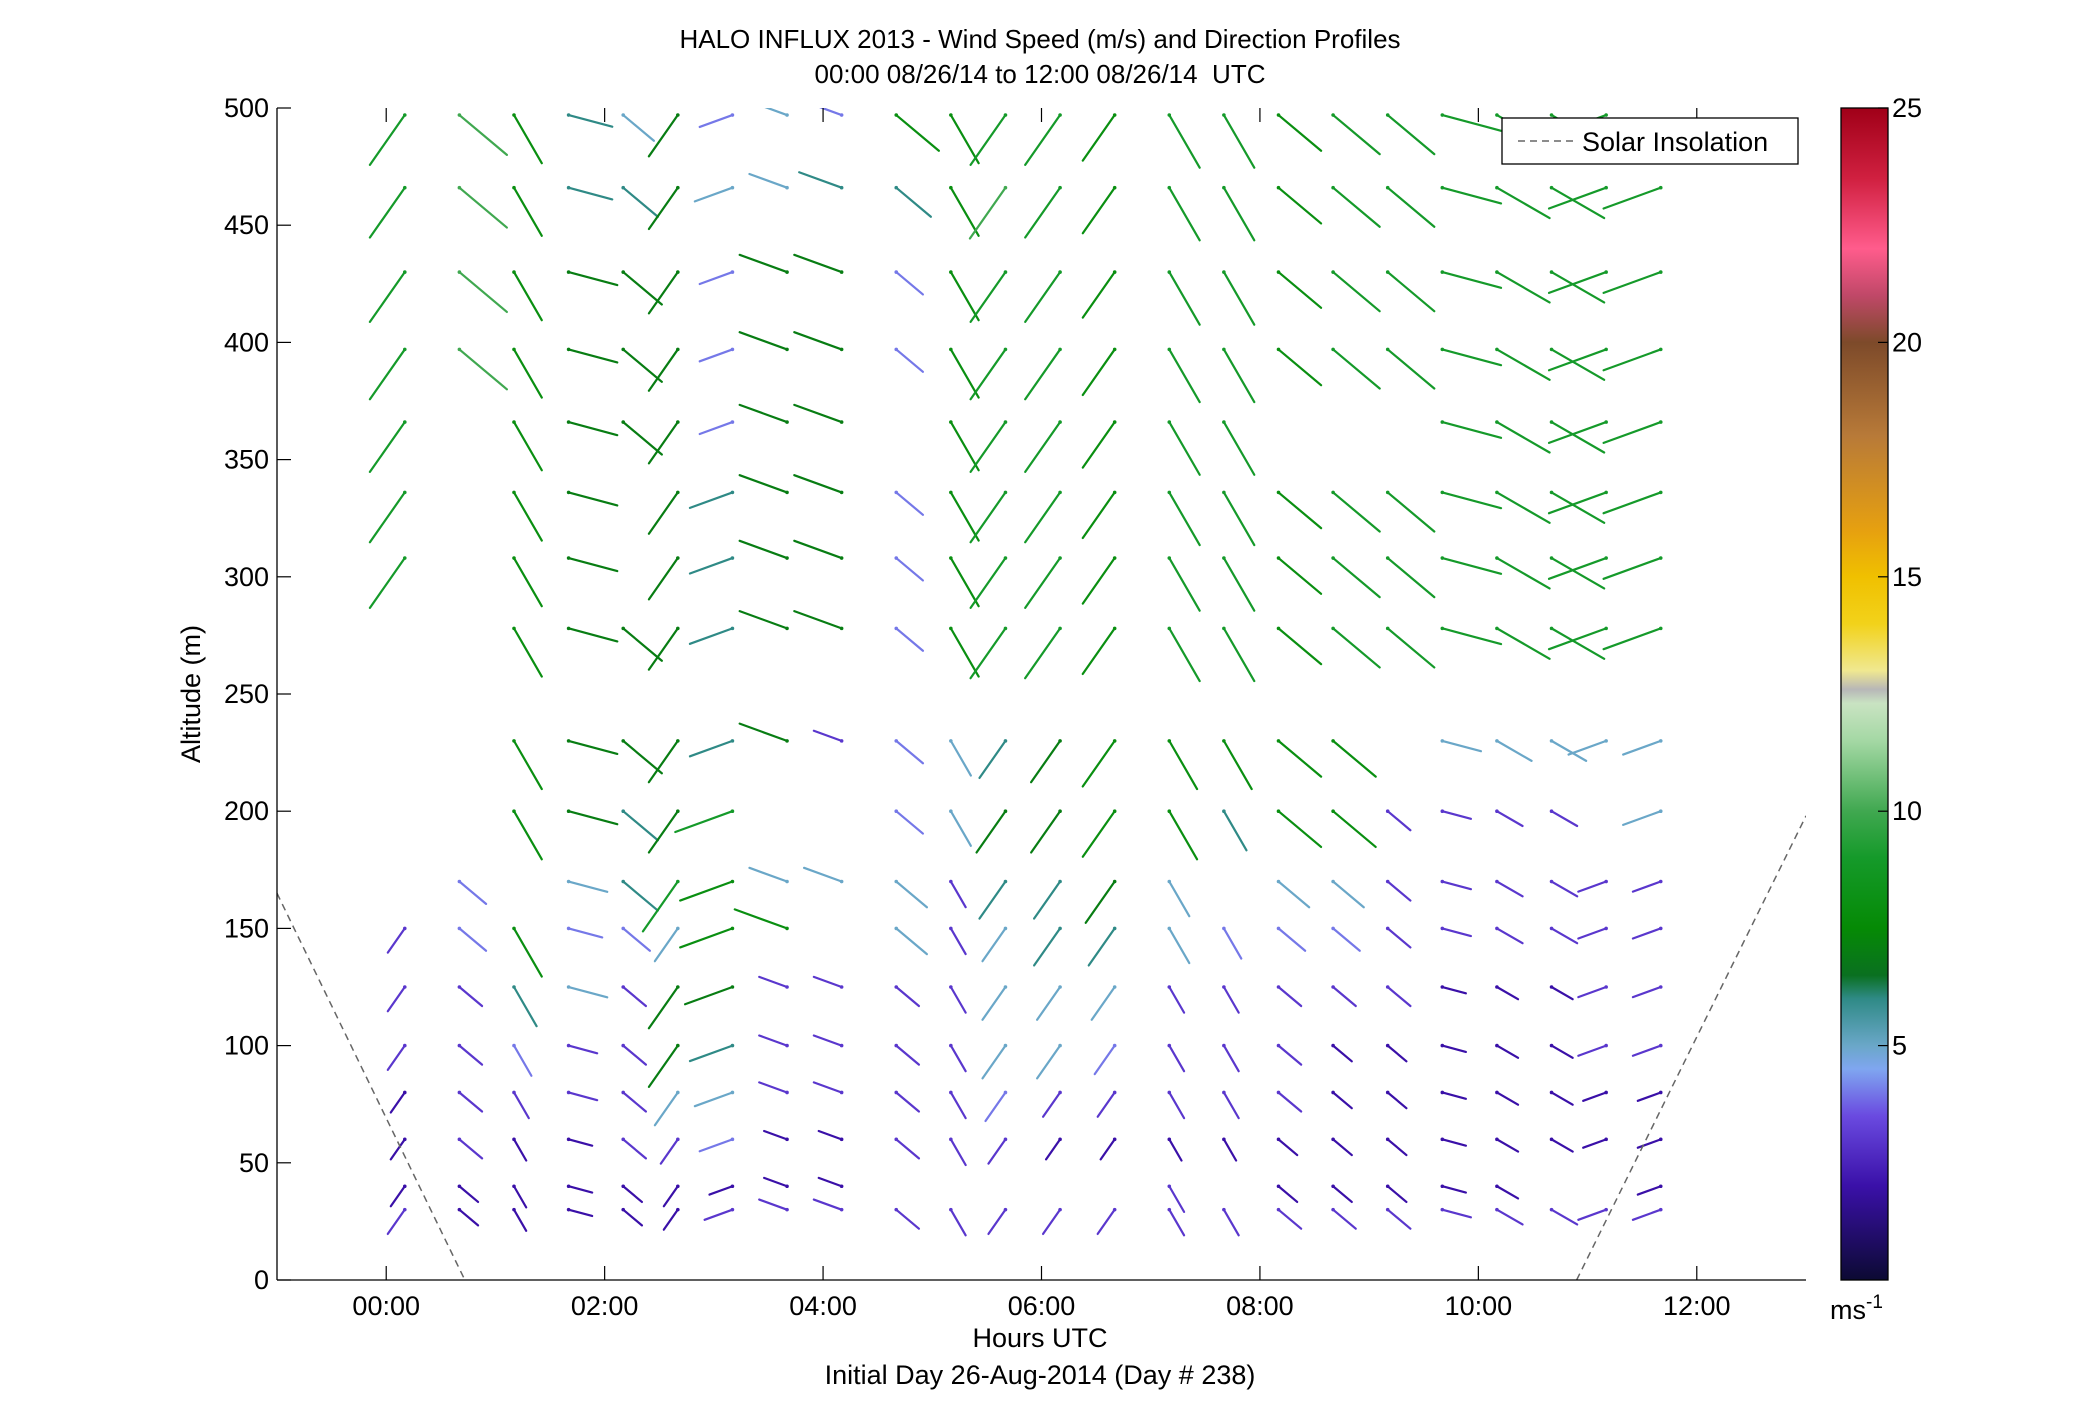 This screenshot has width=2098, height=1425. What do you see at coordinates (1690, 1047) in the screenshot?
I see `solar-insolation-line` at bounding box center [1690, 1047].